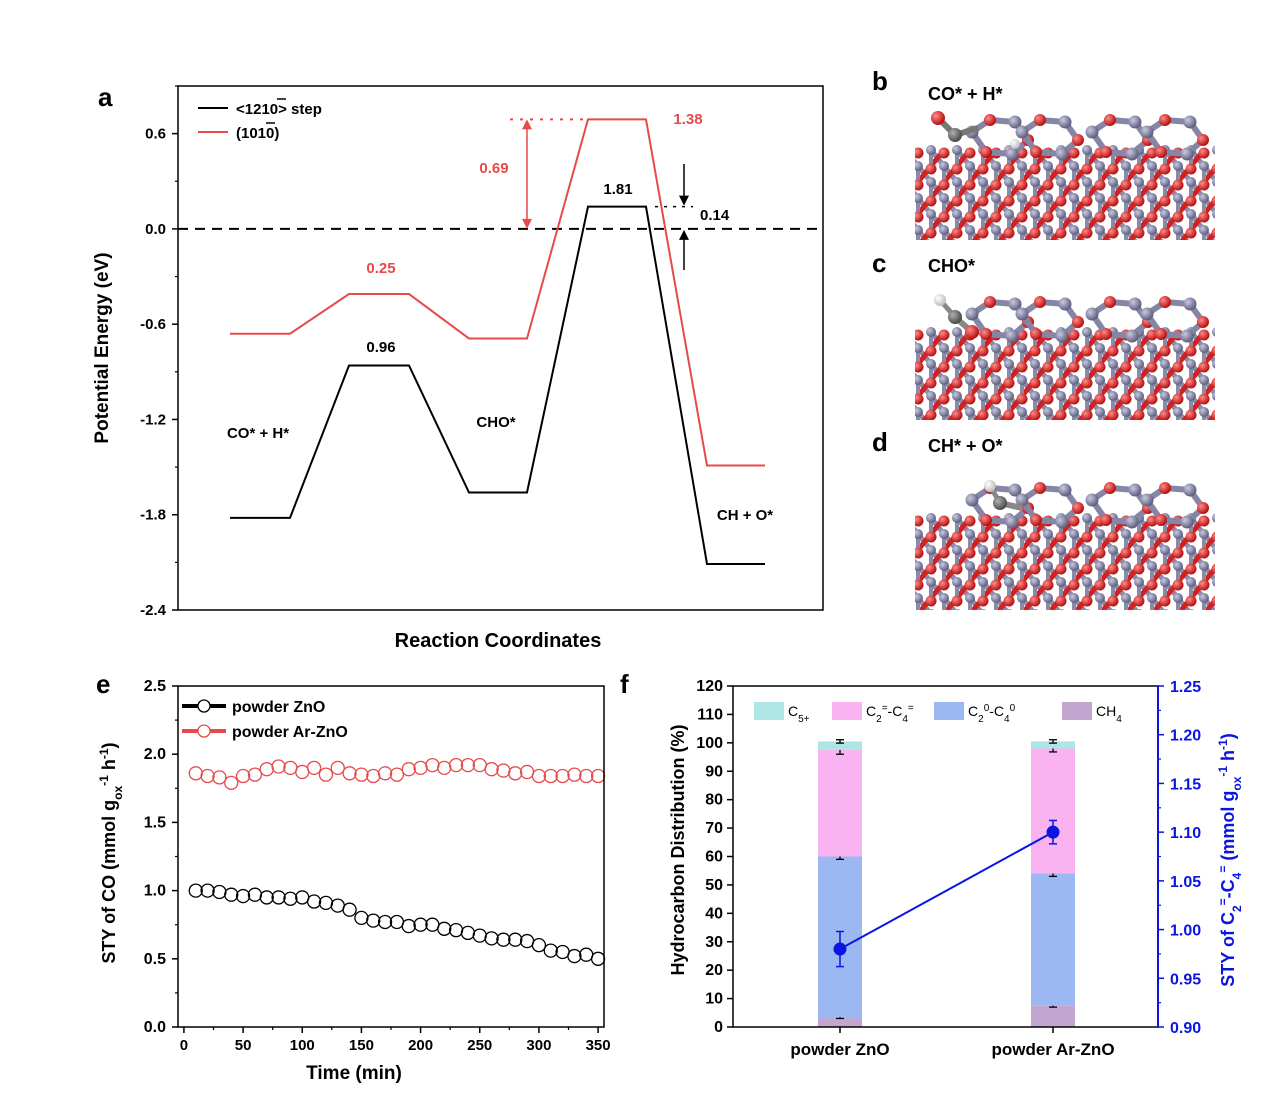 The height and width of the screenshot is (1108, 1268). What do you see at coordinates (945, 856) in the screenshot?
I see `plot-frame-left` at bounding box center [945, 856].